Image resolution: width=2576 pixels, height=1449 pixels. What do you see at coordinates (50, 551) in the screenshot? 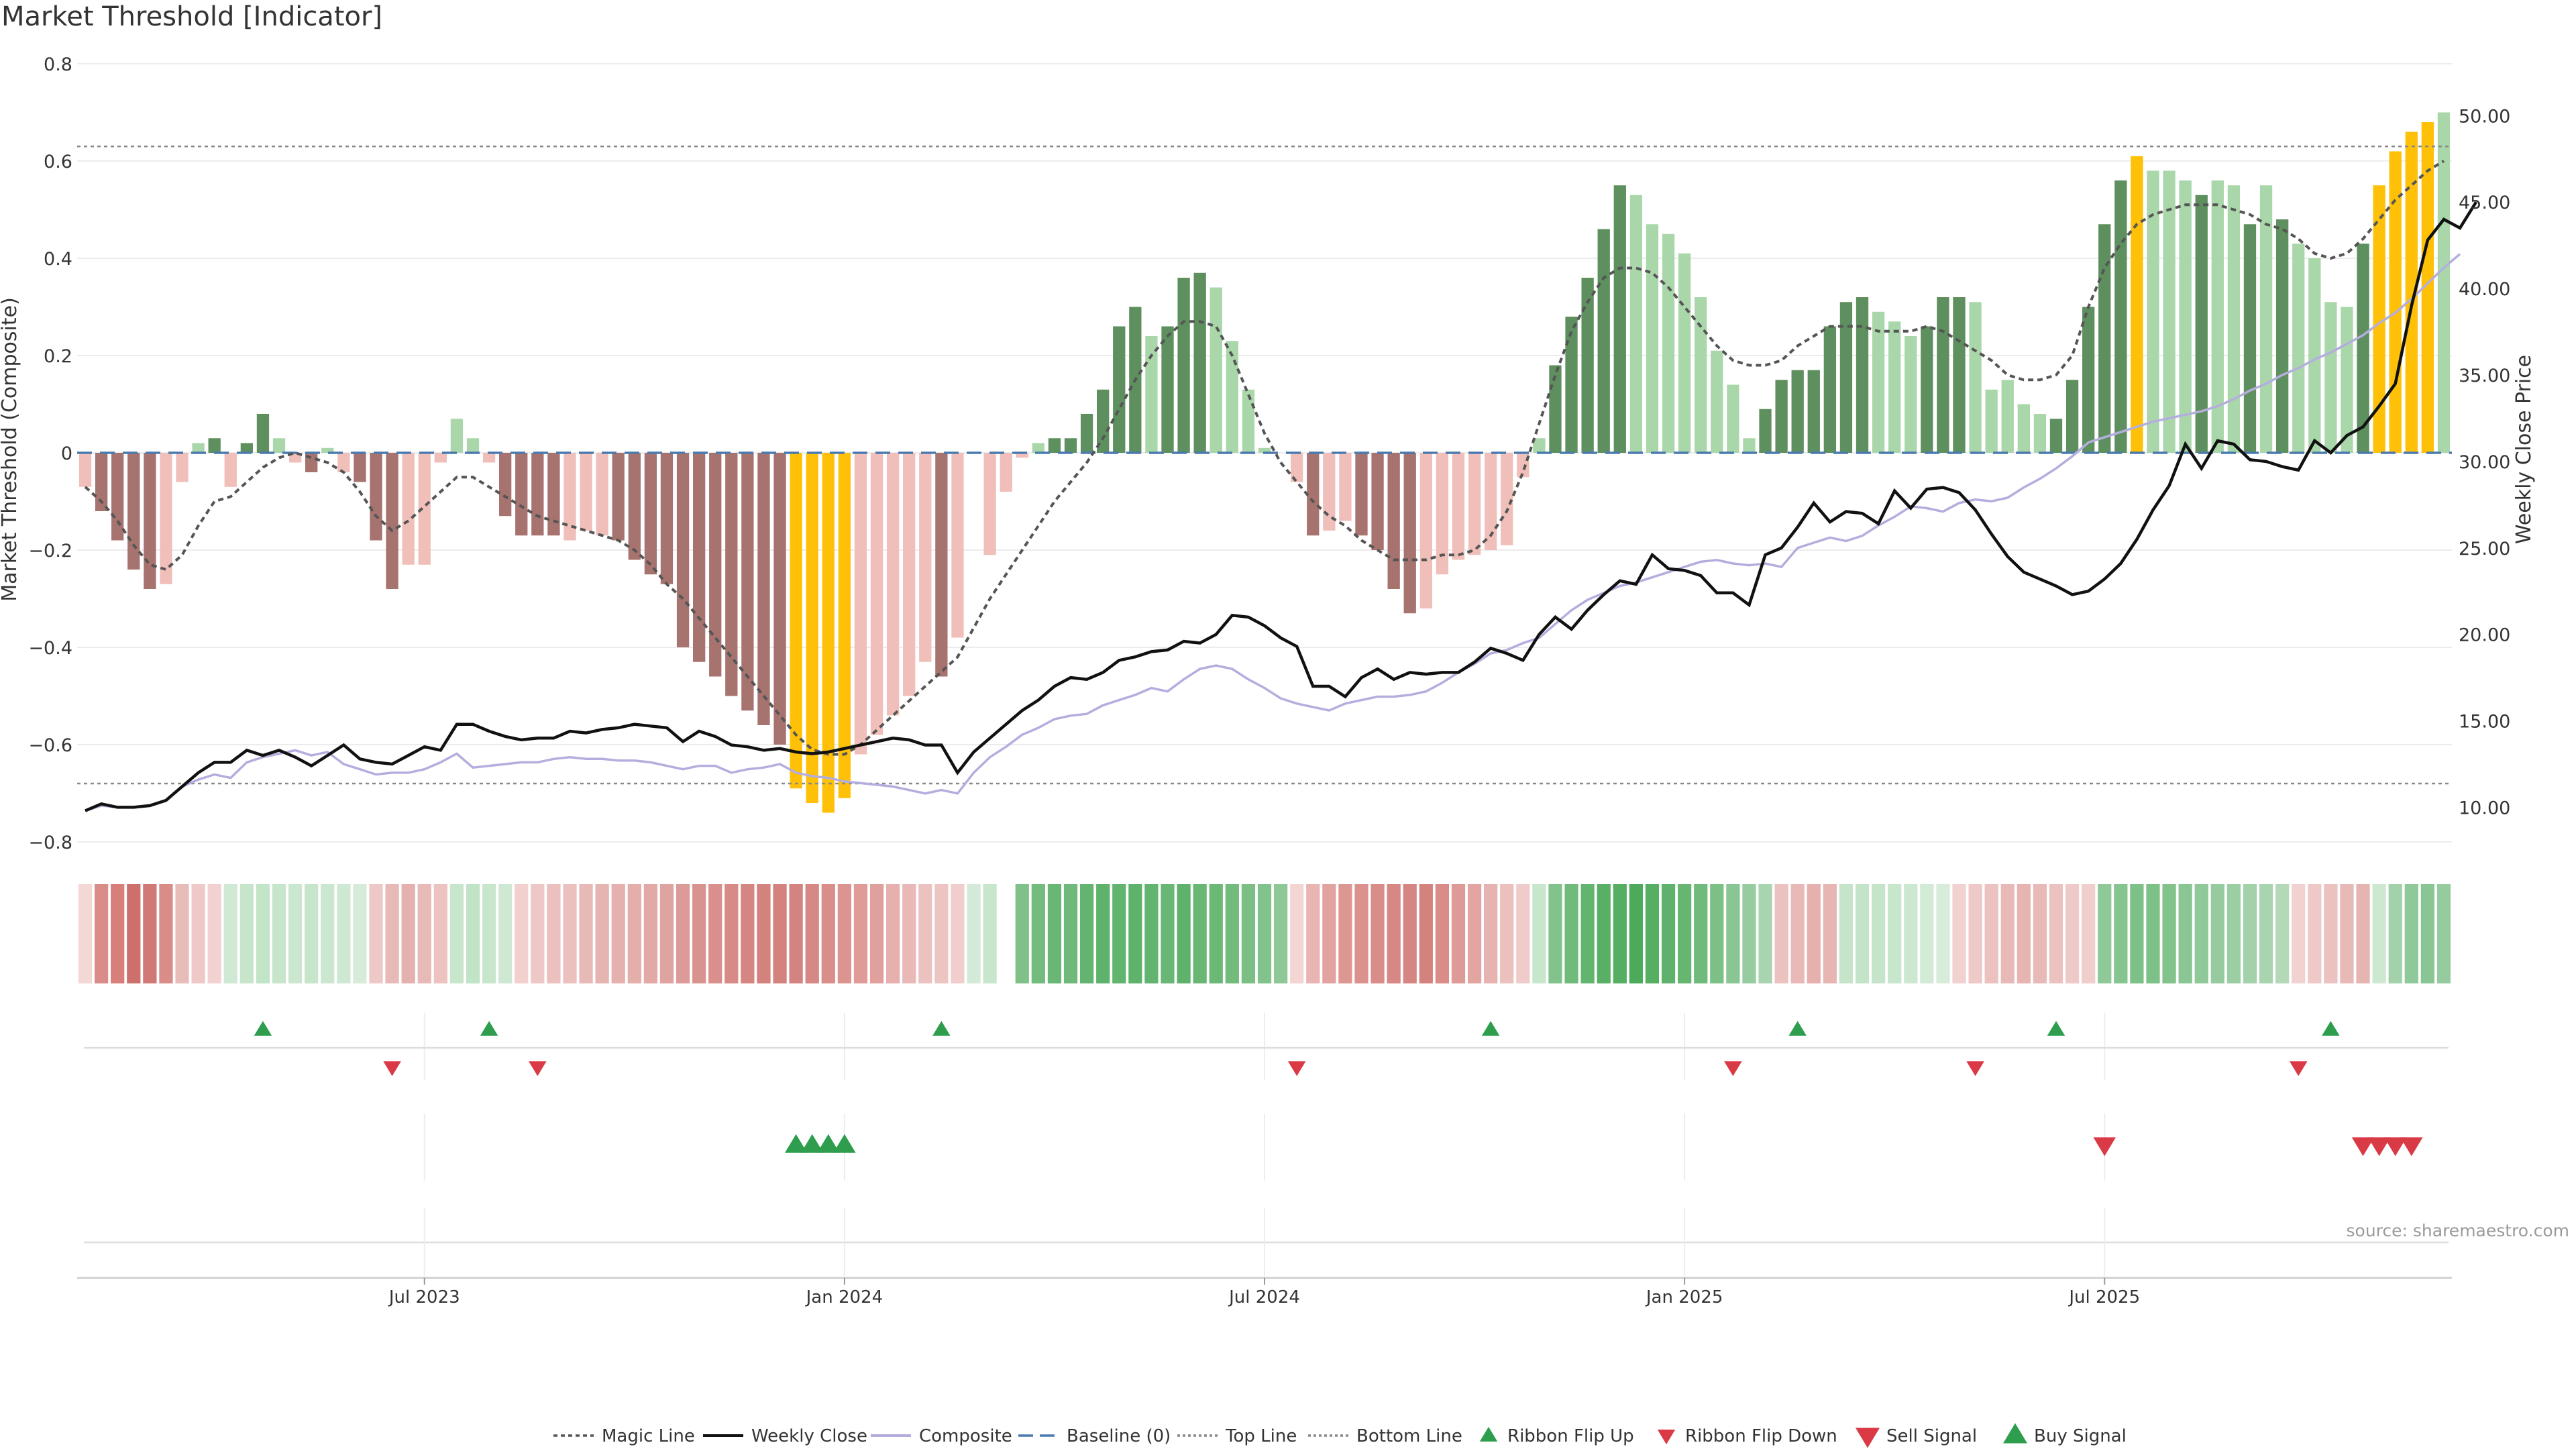
I see `y-tick-label: −0.2` at bounding box center [50, 551].